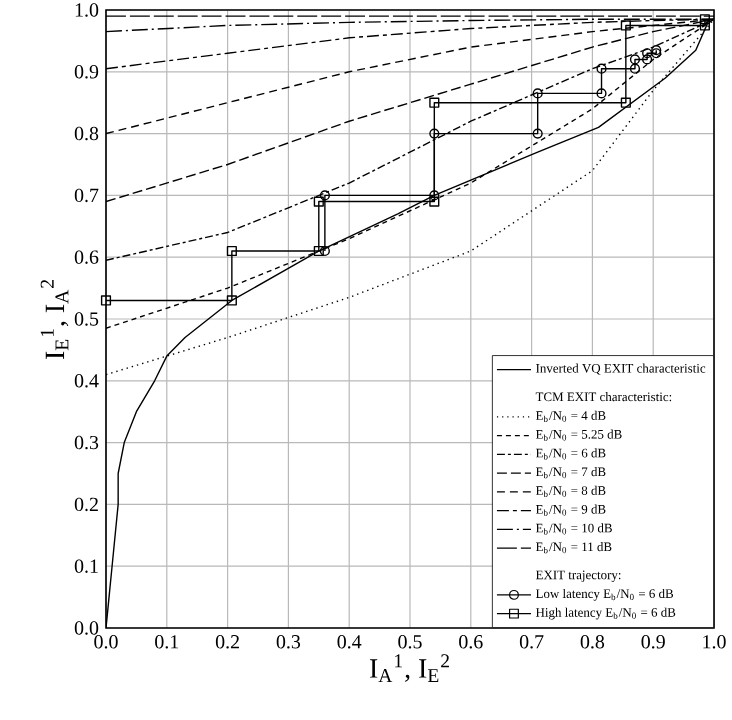  I want to click on y-tick-label: 1.0, so click(87, 10).